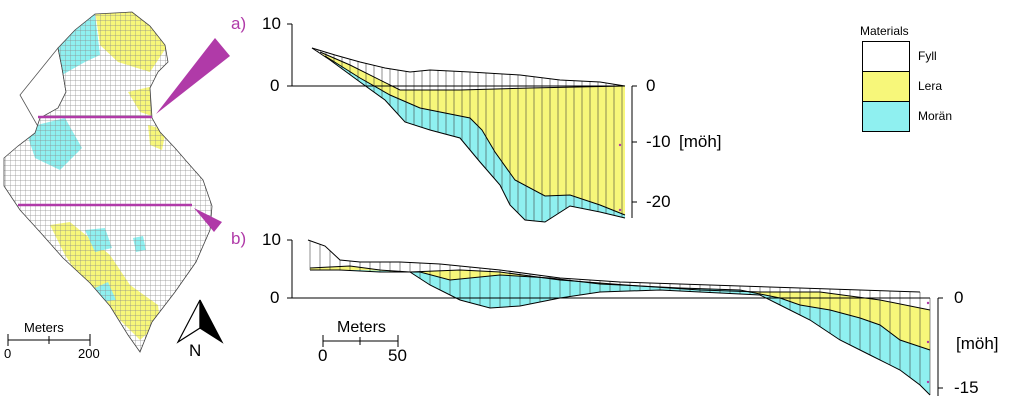  Describe the element at coordinates (977, 343) in the screenshot. I see `section-b-unit: [möh]` at that location.